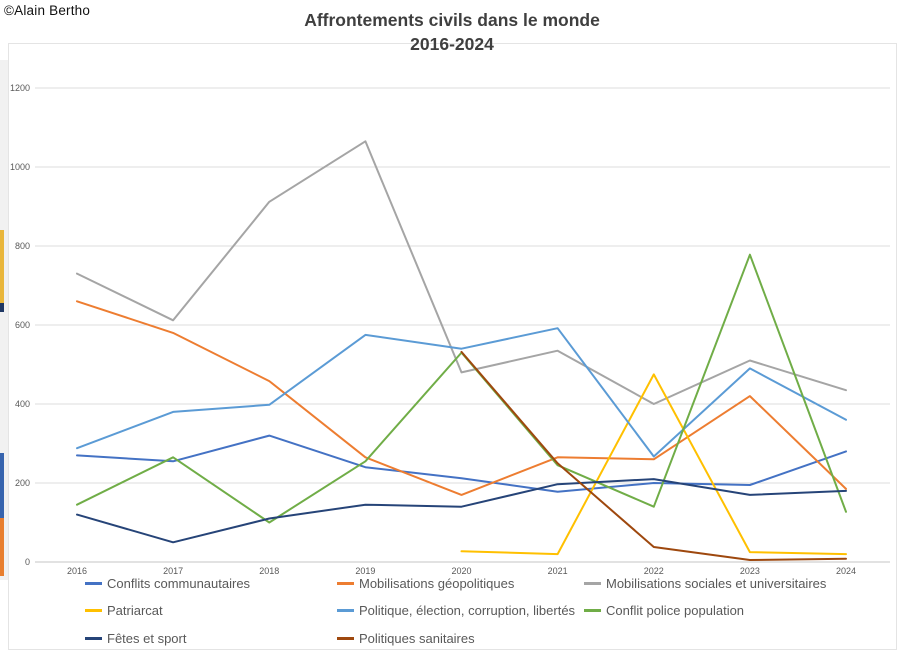 The height and width of the screenshot is (651, 904). What do you see at coordinates (452, 43) in the screenshot?
I see `chart-title-line2: 2016-2024` at bounding box center [452, 43].